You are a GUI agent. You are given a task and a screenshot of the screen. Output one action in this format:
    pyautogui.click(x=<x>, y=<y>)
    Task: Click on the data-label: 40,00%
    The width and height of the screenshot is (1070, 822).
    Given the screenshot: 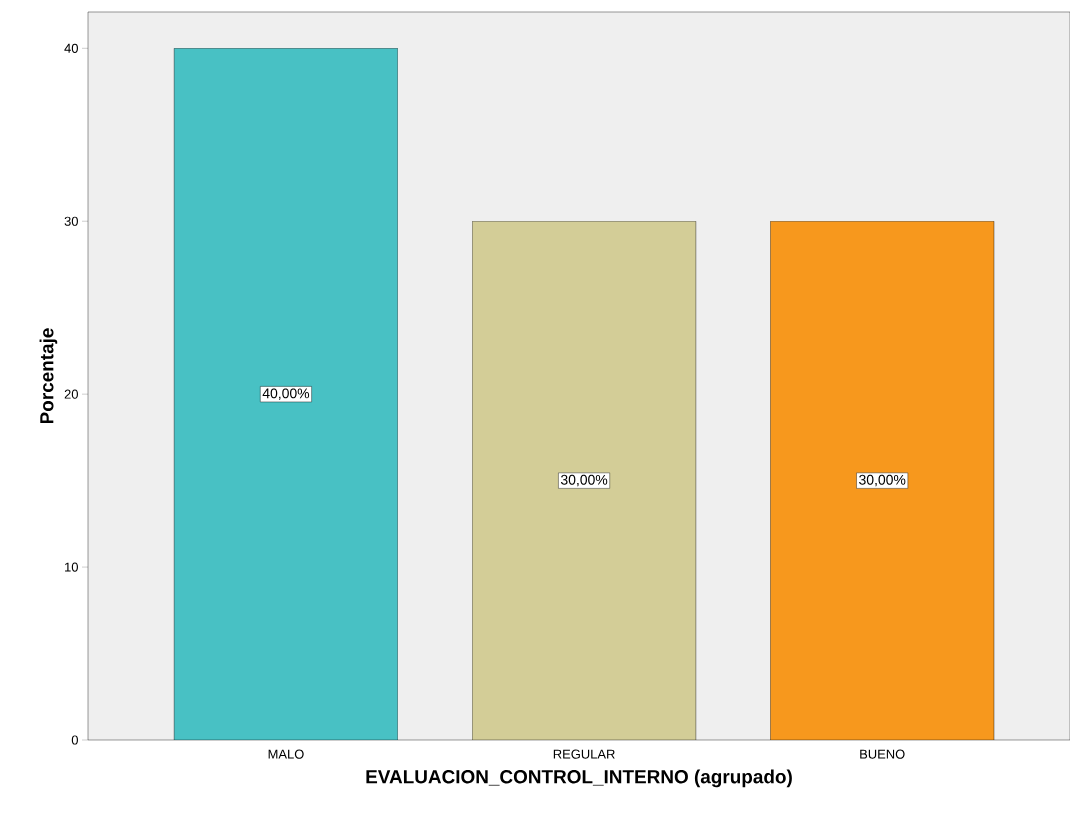 What is the action you would take?
    pyautogui.click(x=286, y=394)
    